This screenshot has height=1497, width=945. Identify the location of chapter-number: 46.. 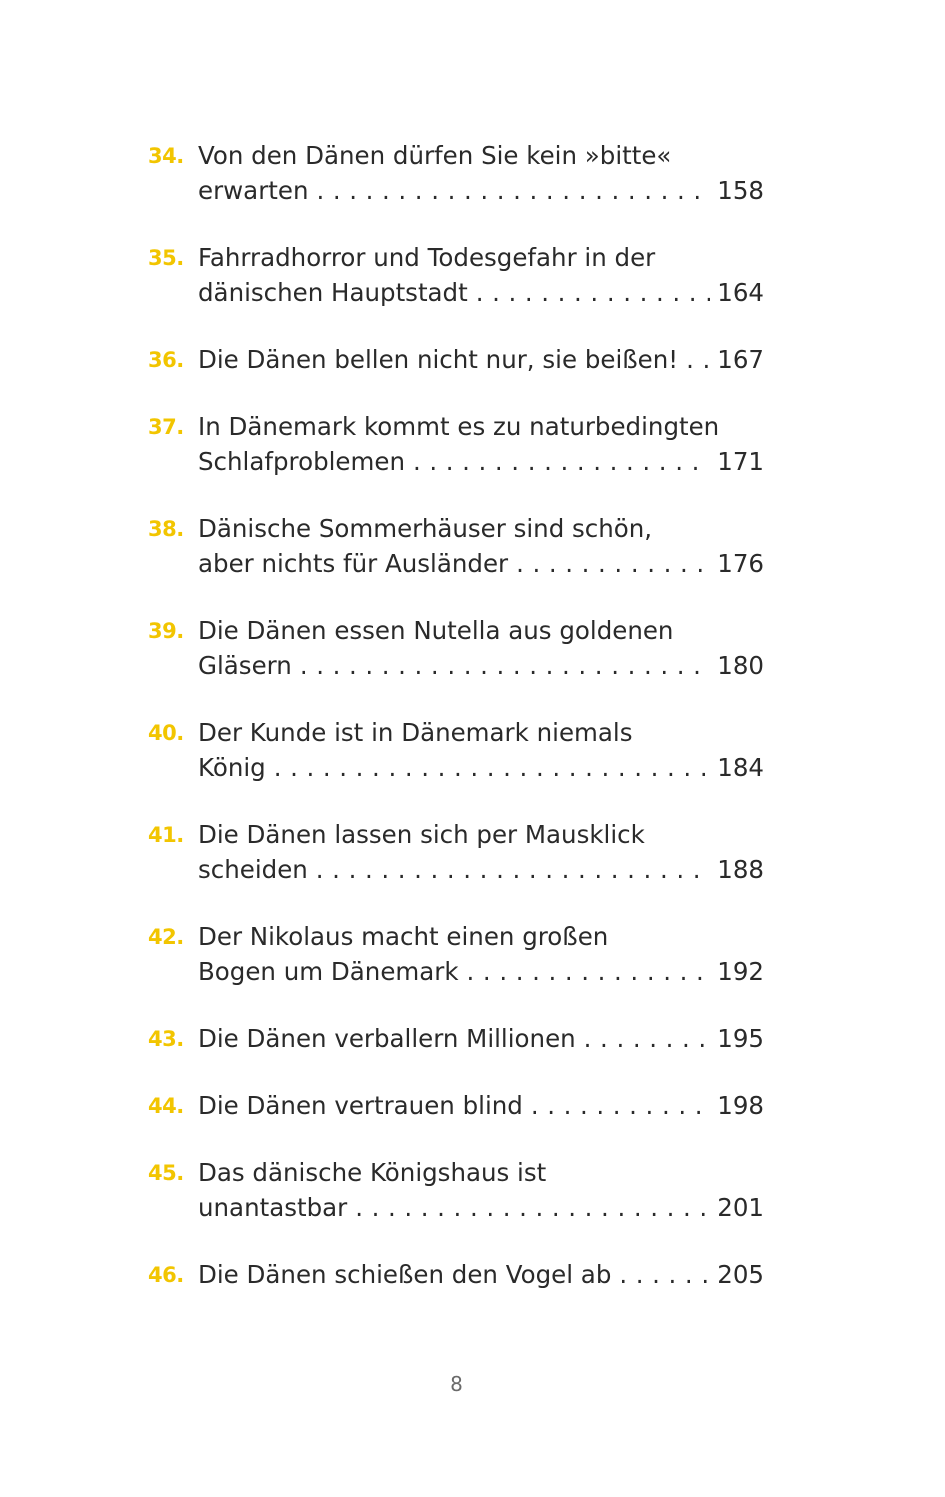
(166, 1275).